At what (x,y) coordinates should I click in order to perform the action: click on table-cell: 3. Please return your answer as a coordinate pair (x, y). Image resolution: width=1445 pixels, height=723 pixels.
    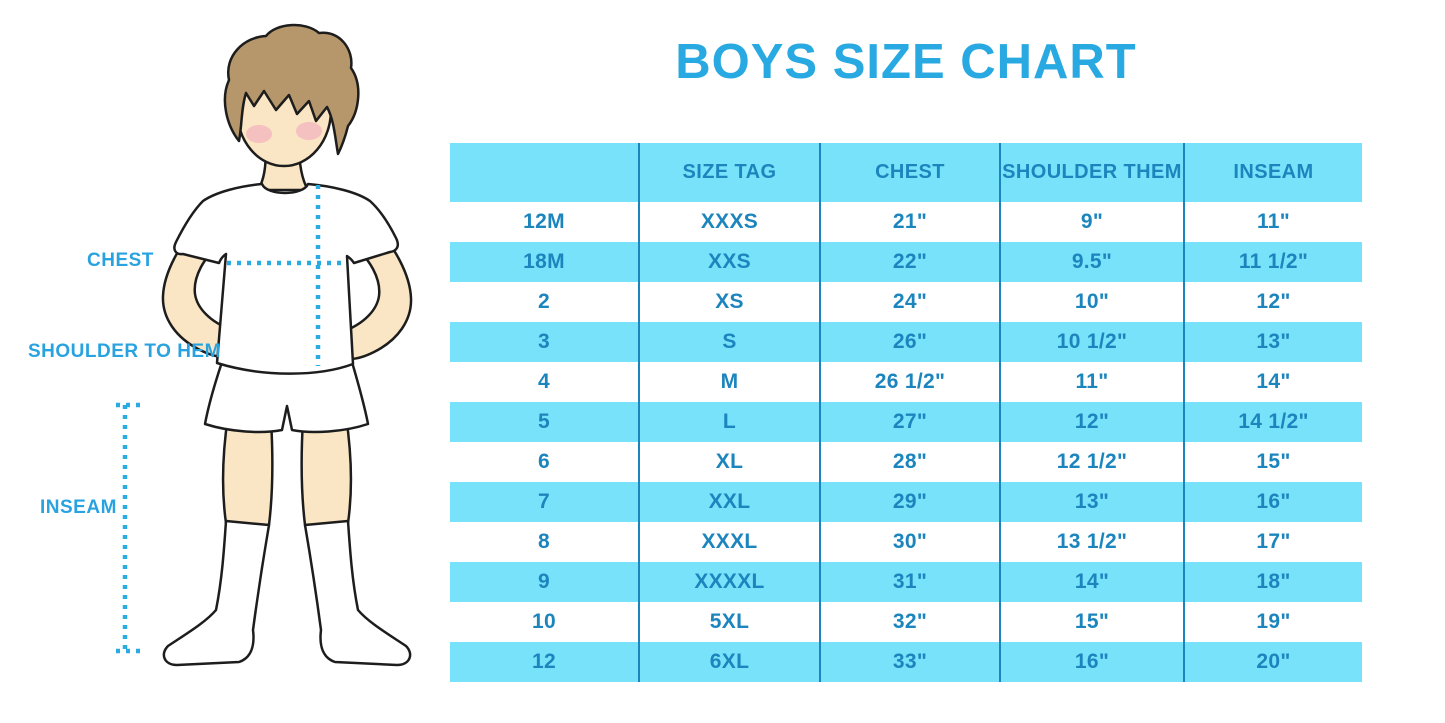
    Looking at the image, I should click on (544, 341).